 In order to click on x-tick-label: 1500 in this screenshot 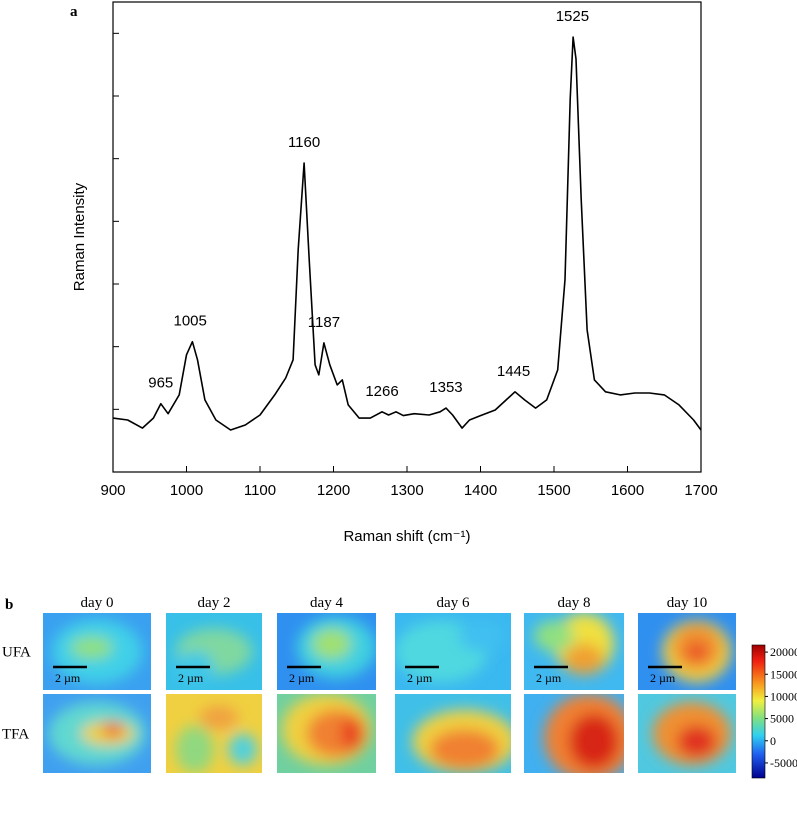, I will do `click(553, 490)`.